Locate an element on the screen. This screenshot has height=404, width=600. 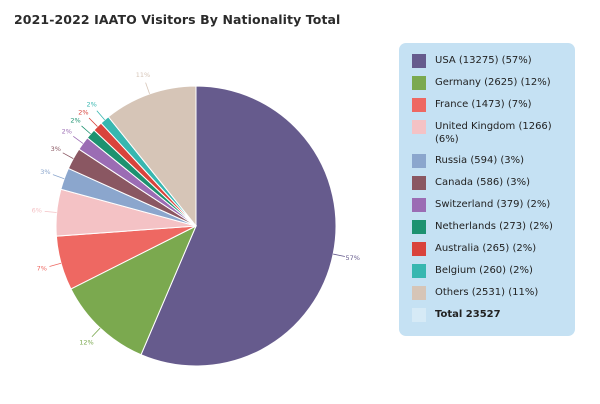
legend-item-others: Others (2531) (11%) is located at coordinates (488, 293).